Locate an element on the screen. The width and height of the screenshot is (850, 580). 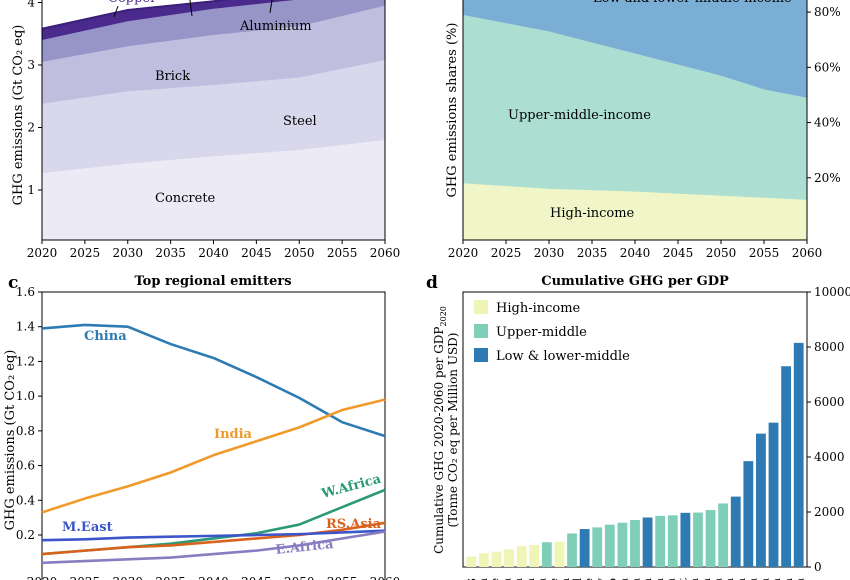
line-rsasia is located at coordinates (213, 538).